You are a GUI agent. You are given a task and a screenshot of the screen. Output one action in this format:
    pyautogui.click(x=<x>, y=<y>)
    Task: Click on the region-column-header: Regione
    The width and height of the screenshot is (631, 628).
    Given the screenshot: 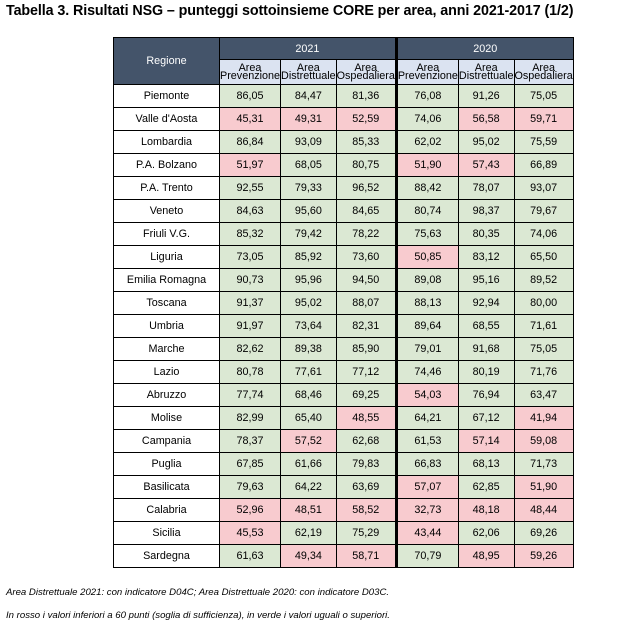 What is the action you would take?
    pyautogui.click(x=166, y=61)
    